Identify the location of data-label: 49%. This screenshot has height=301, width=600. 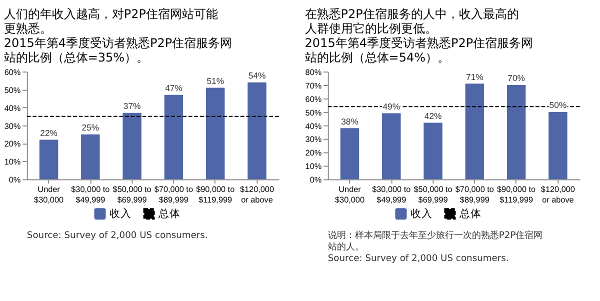
(391, 106).